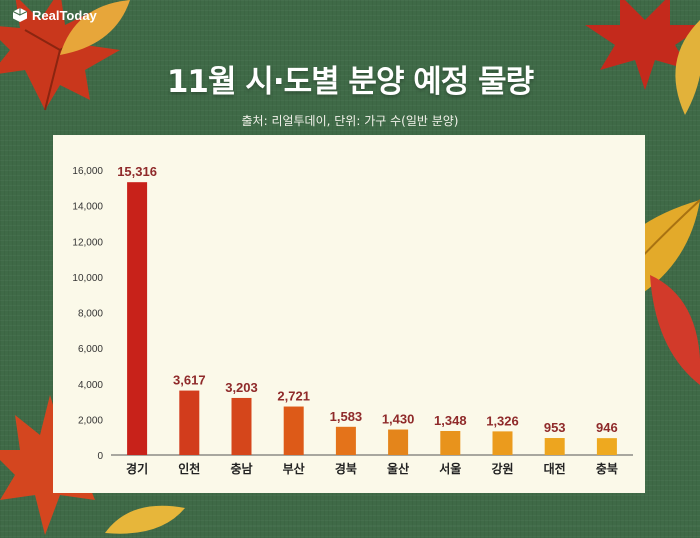 The width and height of the screenshot is (700, 538). I want to click on data-label: 946, so click(607, 427).